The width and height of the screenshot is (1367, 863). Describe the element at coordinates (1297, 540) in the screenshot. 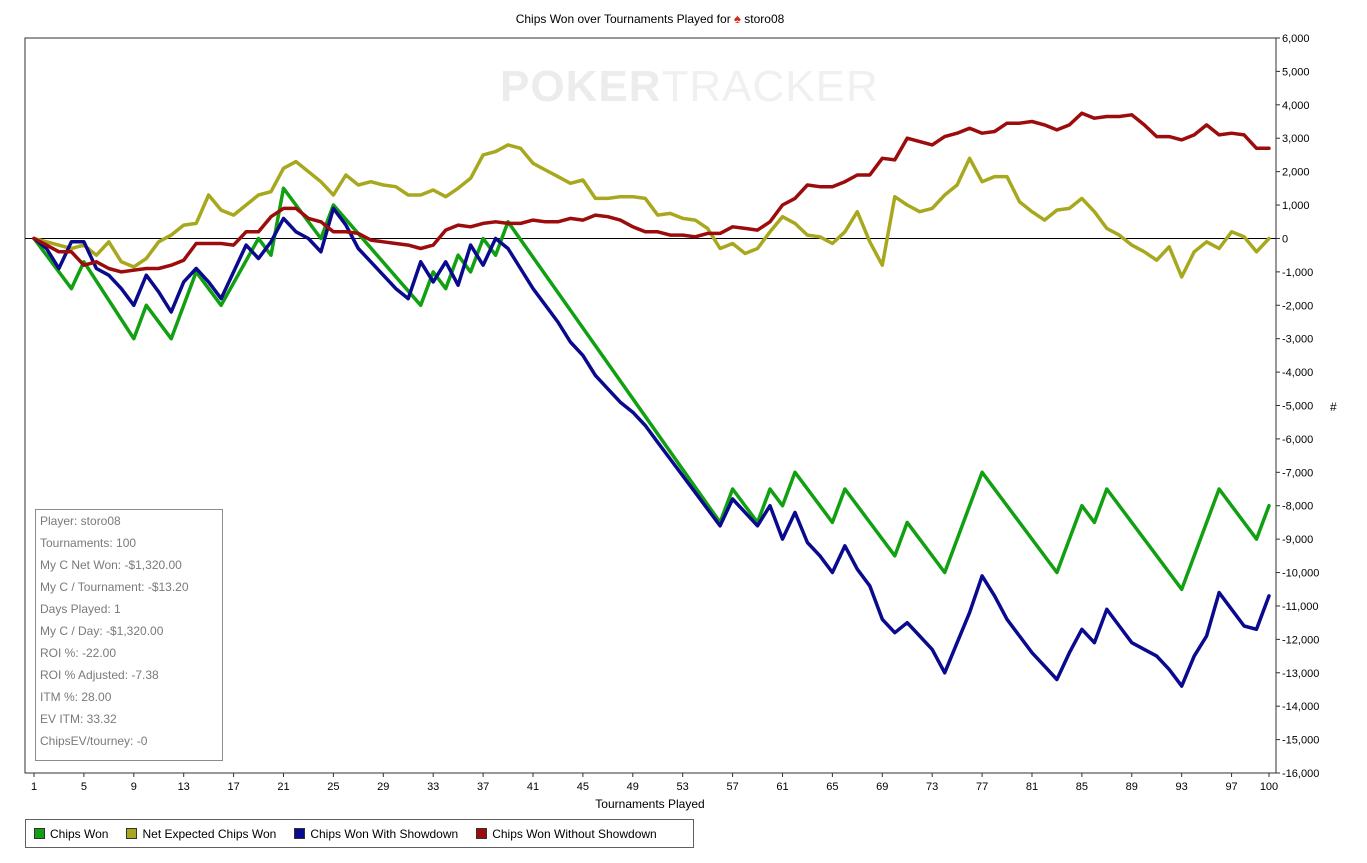

I see `y-tick-label: -9,000` at that location.